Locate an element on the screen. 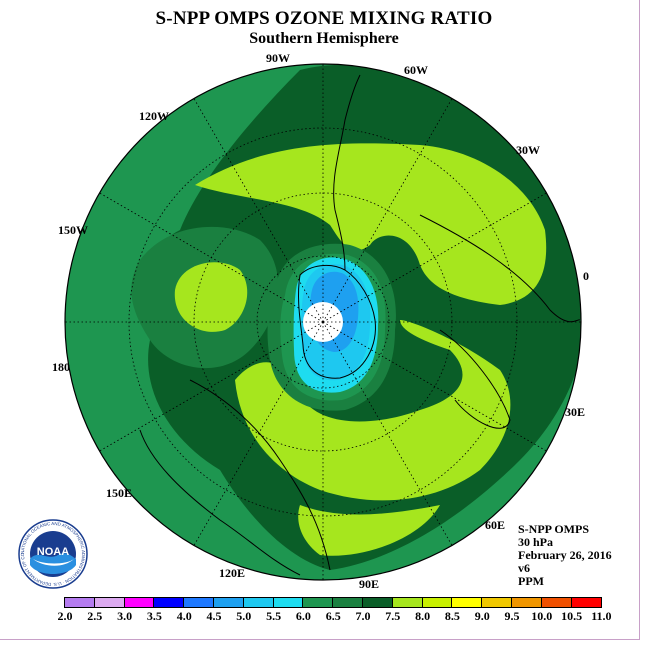  field-band-7-5-south is located at coordinates (373, 410).